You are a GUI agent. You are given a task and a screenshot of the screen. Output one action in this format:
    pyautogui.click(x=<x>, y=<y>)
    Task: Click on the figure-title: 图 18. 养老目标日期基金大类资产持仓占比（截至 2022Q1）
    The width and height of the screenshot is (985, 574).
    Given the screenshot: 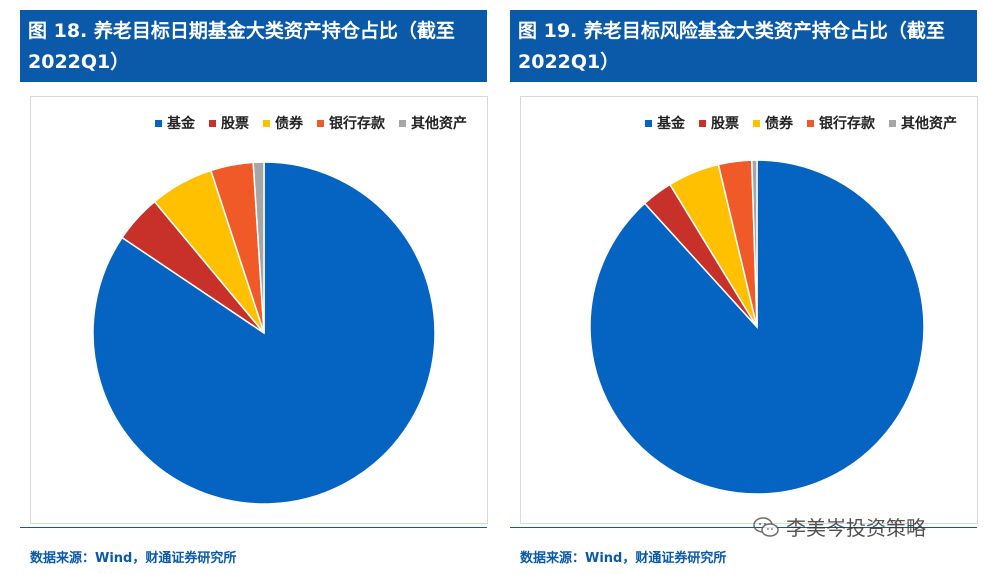 What is the action you would take?
    pyautogui.click(x=253, y=46)
    